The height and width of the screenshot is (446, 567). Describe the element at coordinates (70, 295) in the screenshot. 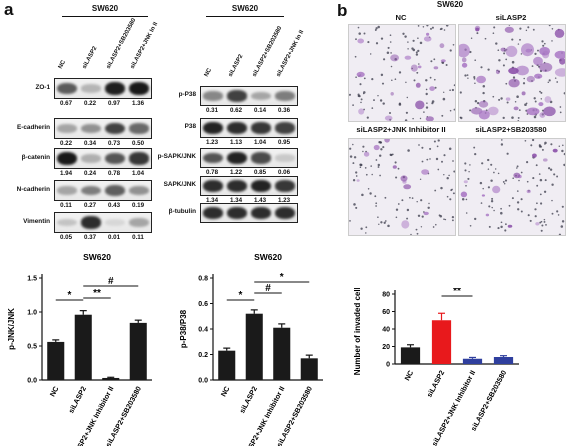

I see `significance-label: *` at that location.